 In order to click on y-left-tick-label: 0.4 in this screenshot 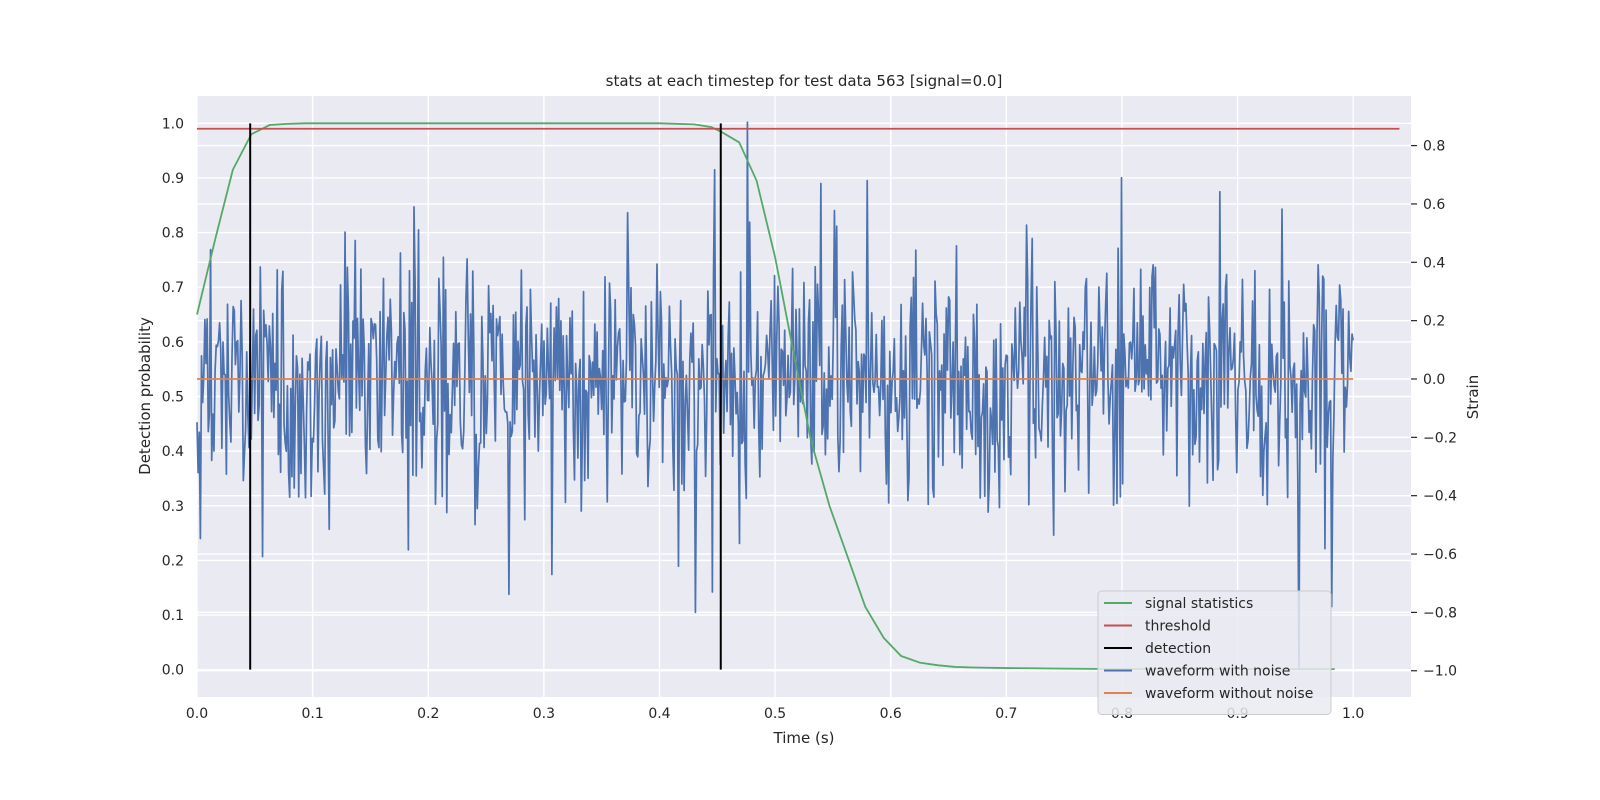, I will do `click(173, 452)`.